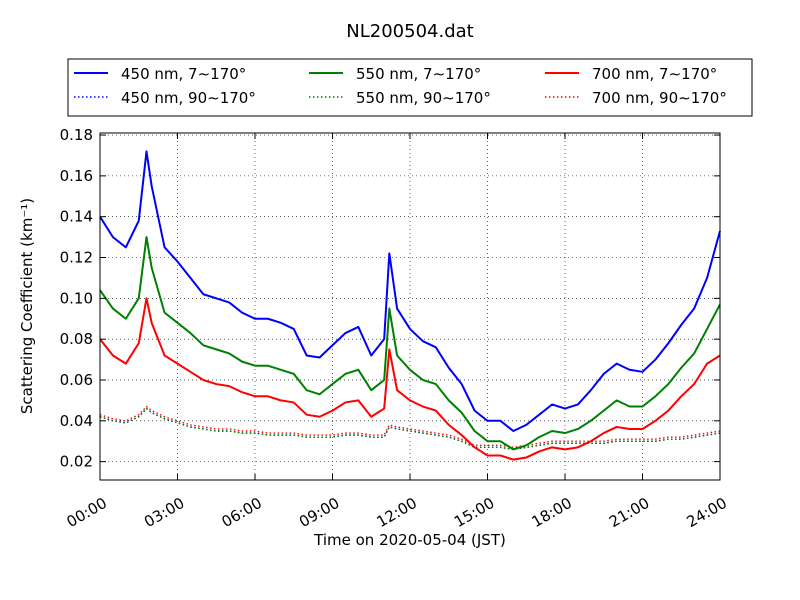 Image resolution: width=800 pixels, height=600 pixels. Describe the element at coordinates (76, 380) in the screenshot. I see `y-tick-label: 0.06` at that location.